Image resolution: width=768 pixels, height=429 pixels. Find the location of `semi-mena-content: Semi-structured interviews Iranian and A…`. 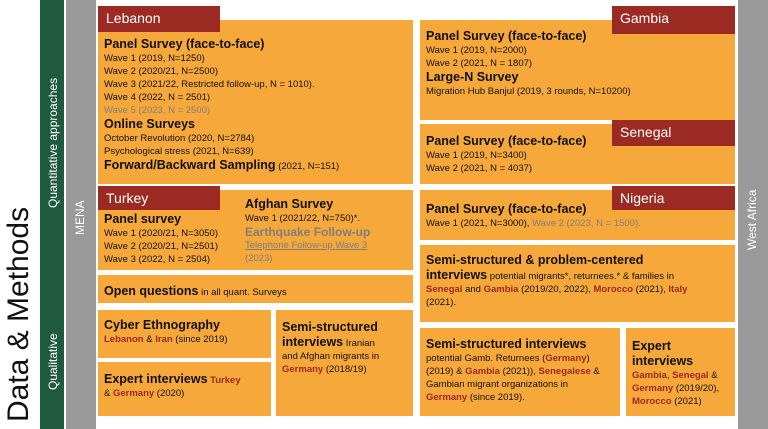

semi-mena-content: Semi-structured interviews Iranian and A… is located at coordinates (330, 348).